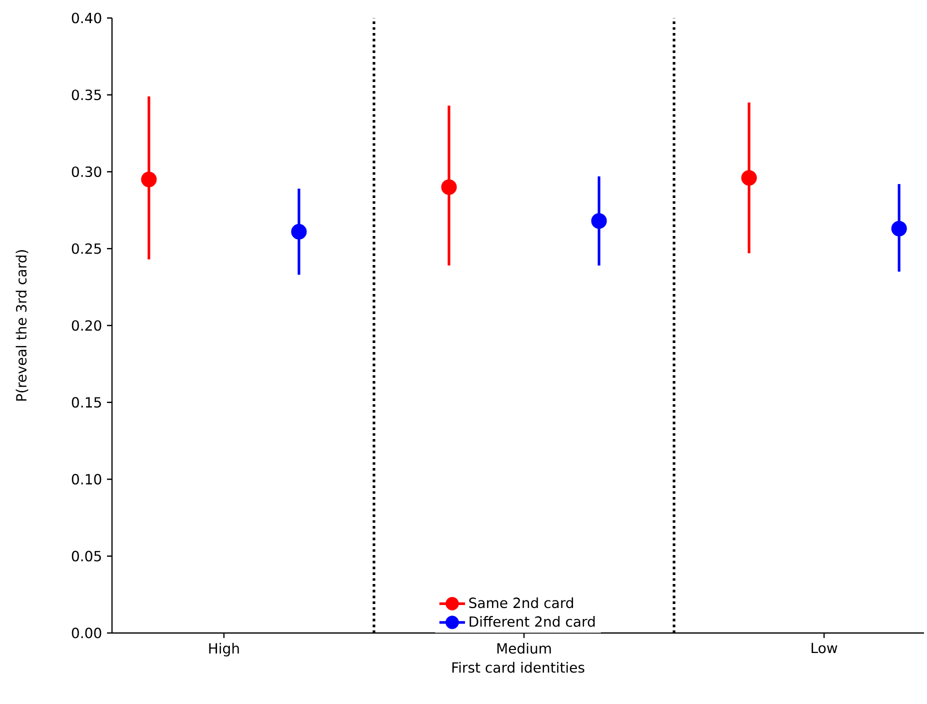 The width and height of the screenshot is (927, 704). I want to click on y-tick-label: 0.35, so click(86, 95).